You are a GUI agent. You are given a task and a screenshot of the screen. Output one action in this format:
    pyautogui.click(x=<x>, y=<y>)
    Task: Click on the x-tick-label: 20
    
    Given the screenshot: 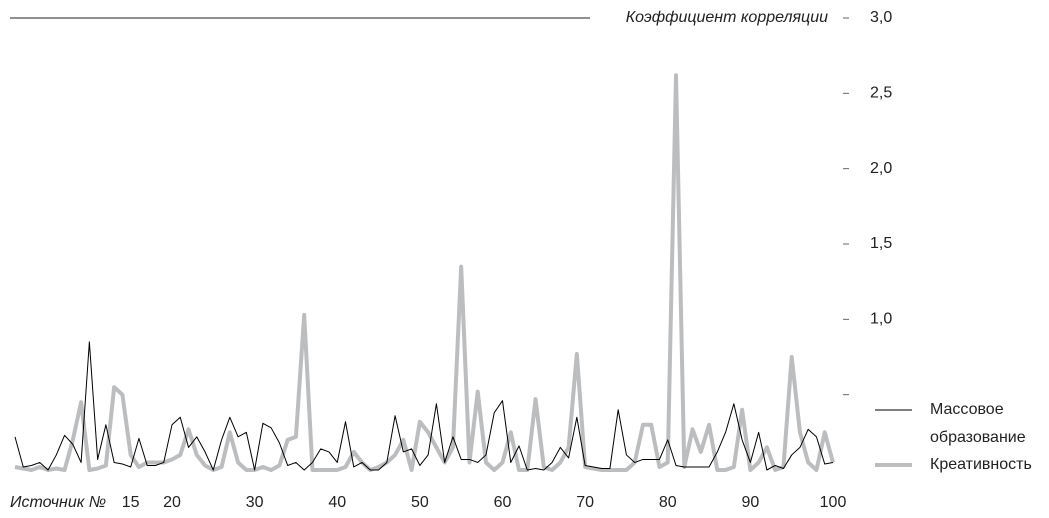 What is the action you would take?
    pyautogui.click(x=172, y=502)
    